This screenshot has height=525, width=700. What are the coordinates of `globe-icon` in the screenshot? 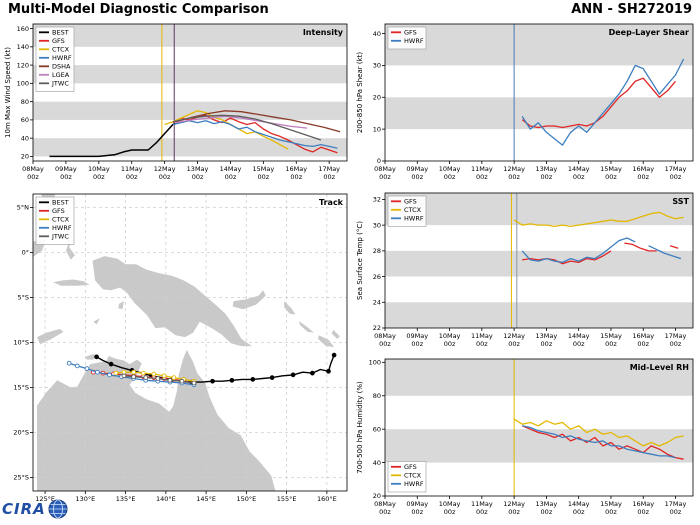 It's located at (58, 509).